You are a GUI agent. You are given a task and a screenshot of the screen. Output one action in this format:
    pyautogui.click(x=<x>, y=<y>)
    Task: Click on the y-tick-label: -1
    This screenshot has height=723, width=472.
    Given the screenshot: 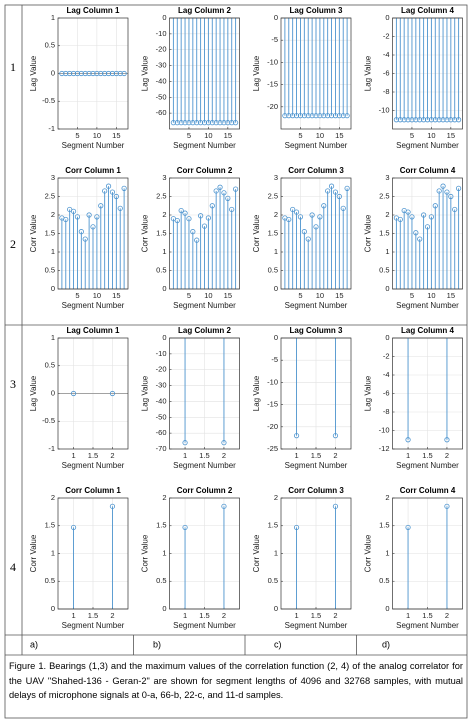 What is the action you would take?
    pyautogui.click(x=51, y=128)
    